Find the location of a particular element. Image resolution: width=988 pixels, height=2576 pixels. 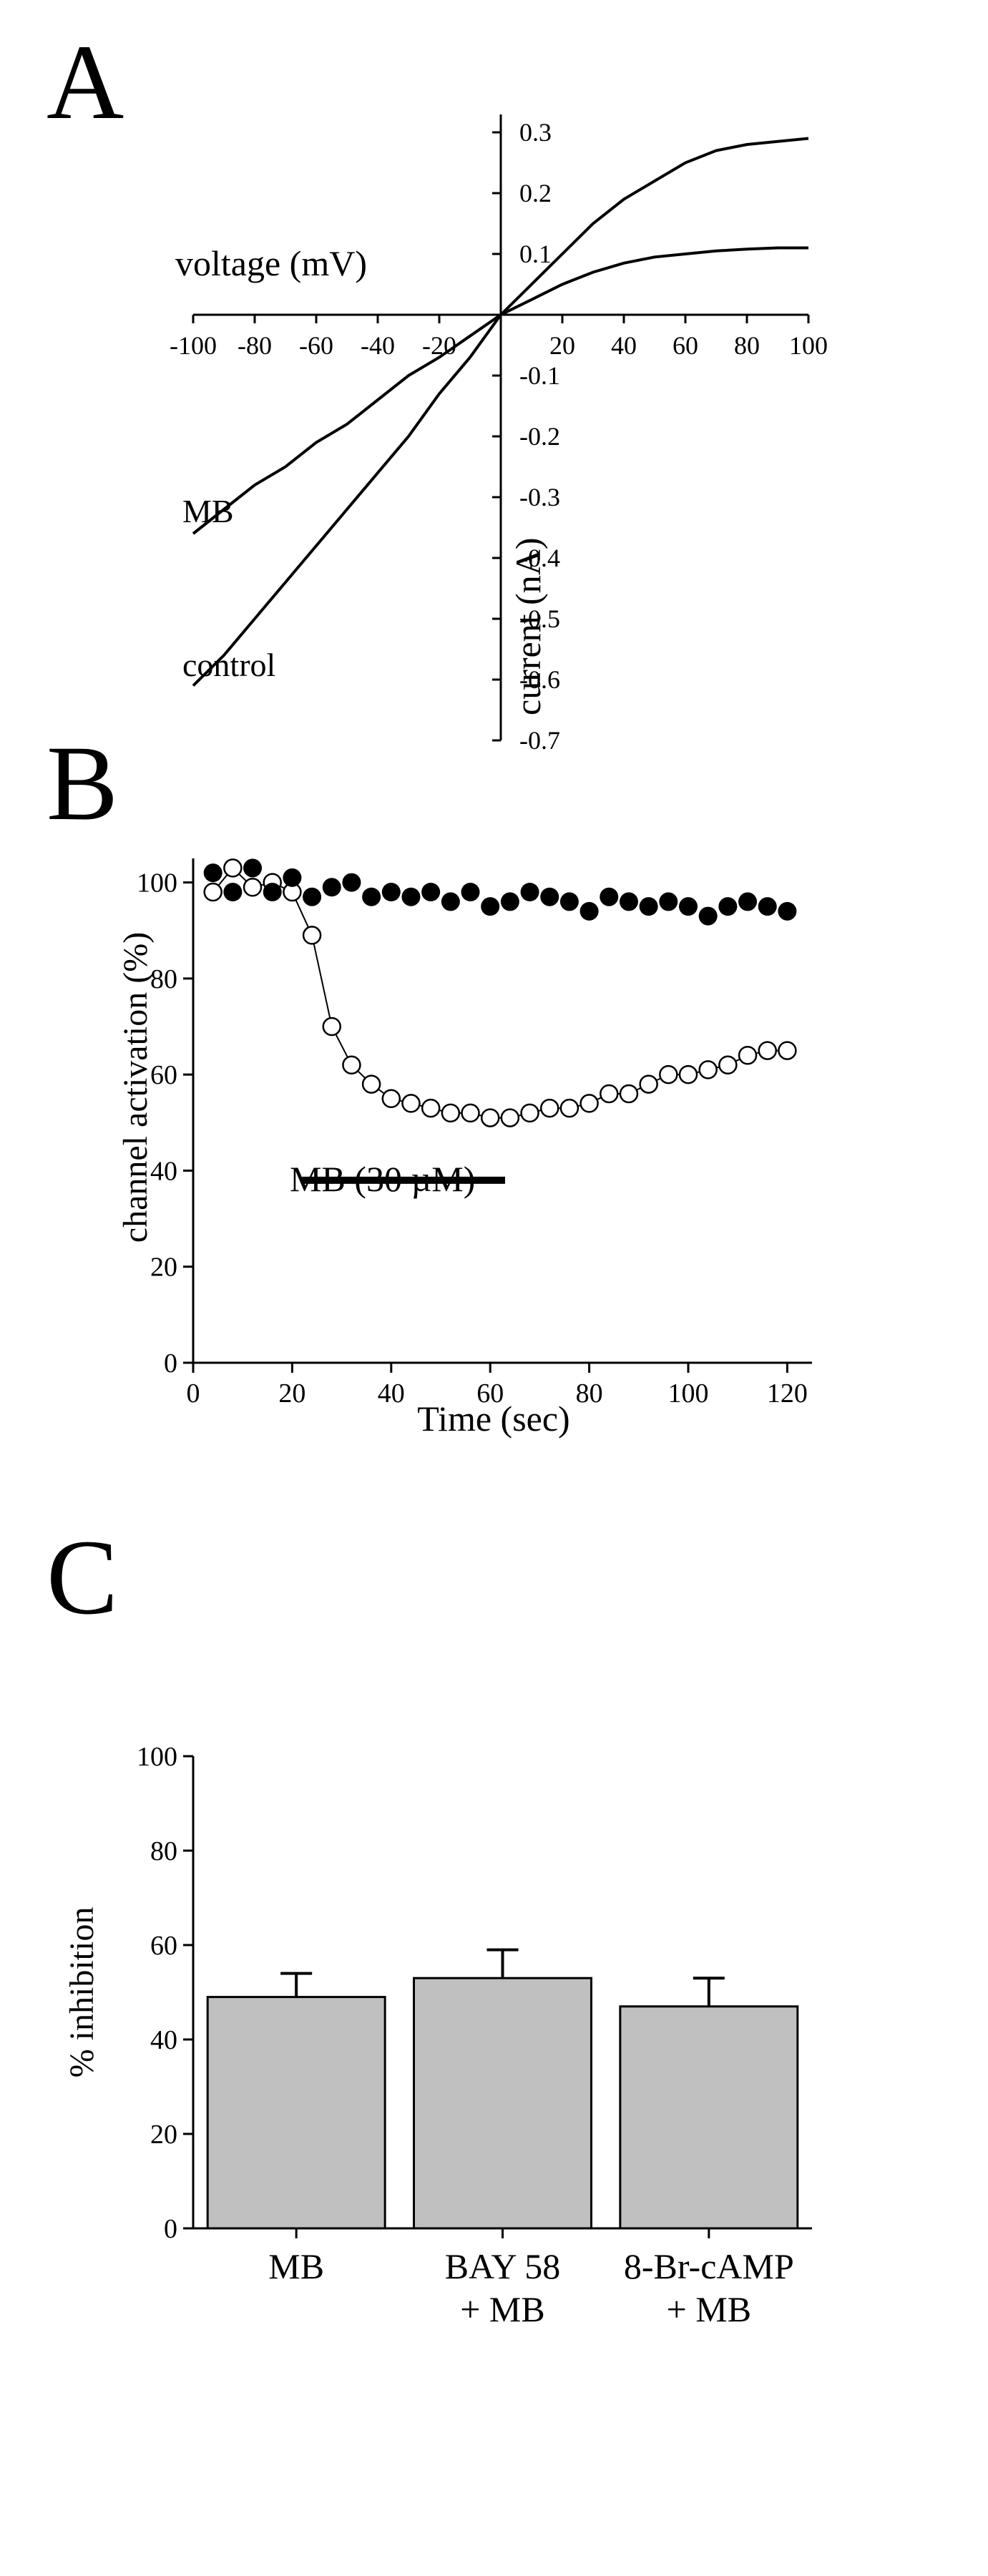

y-tick-label: -0.1 is located at coordinates (539, 376).